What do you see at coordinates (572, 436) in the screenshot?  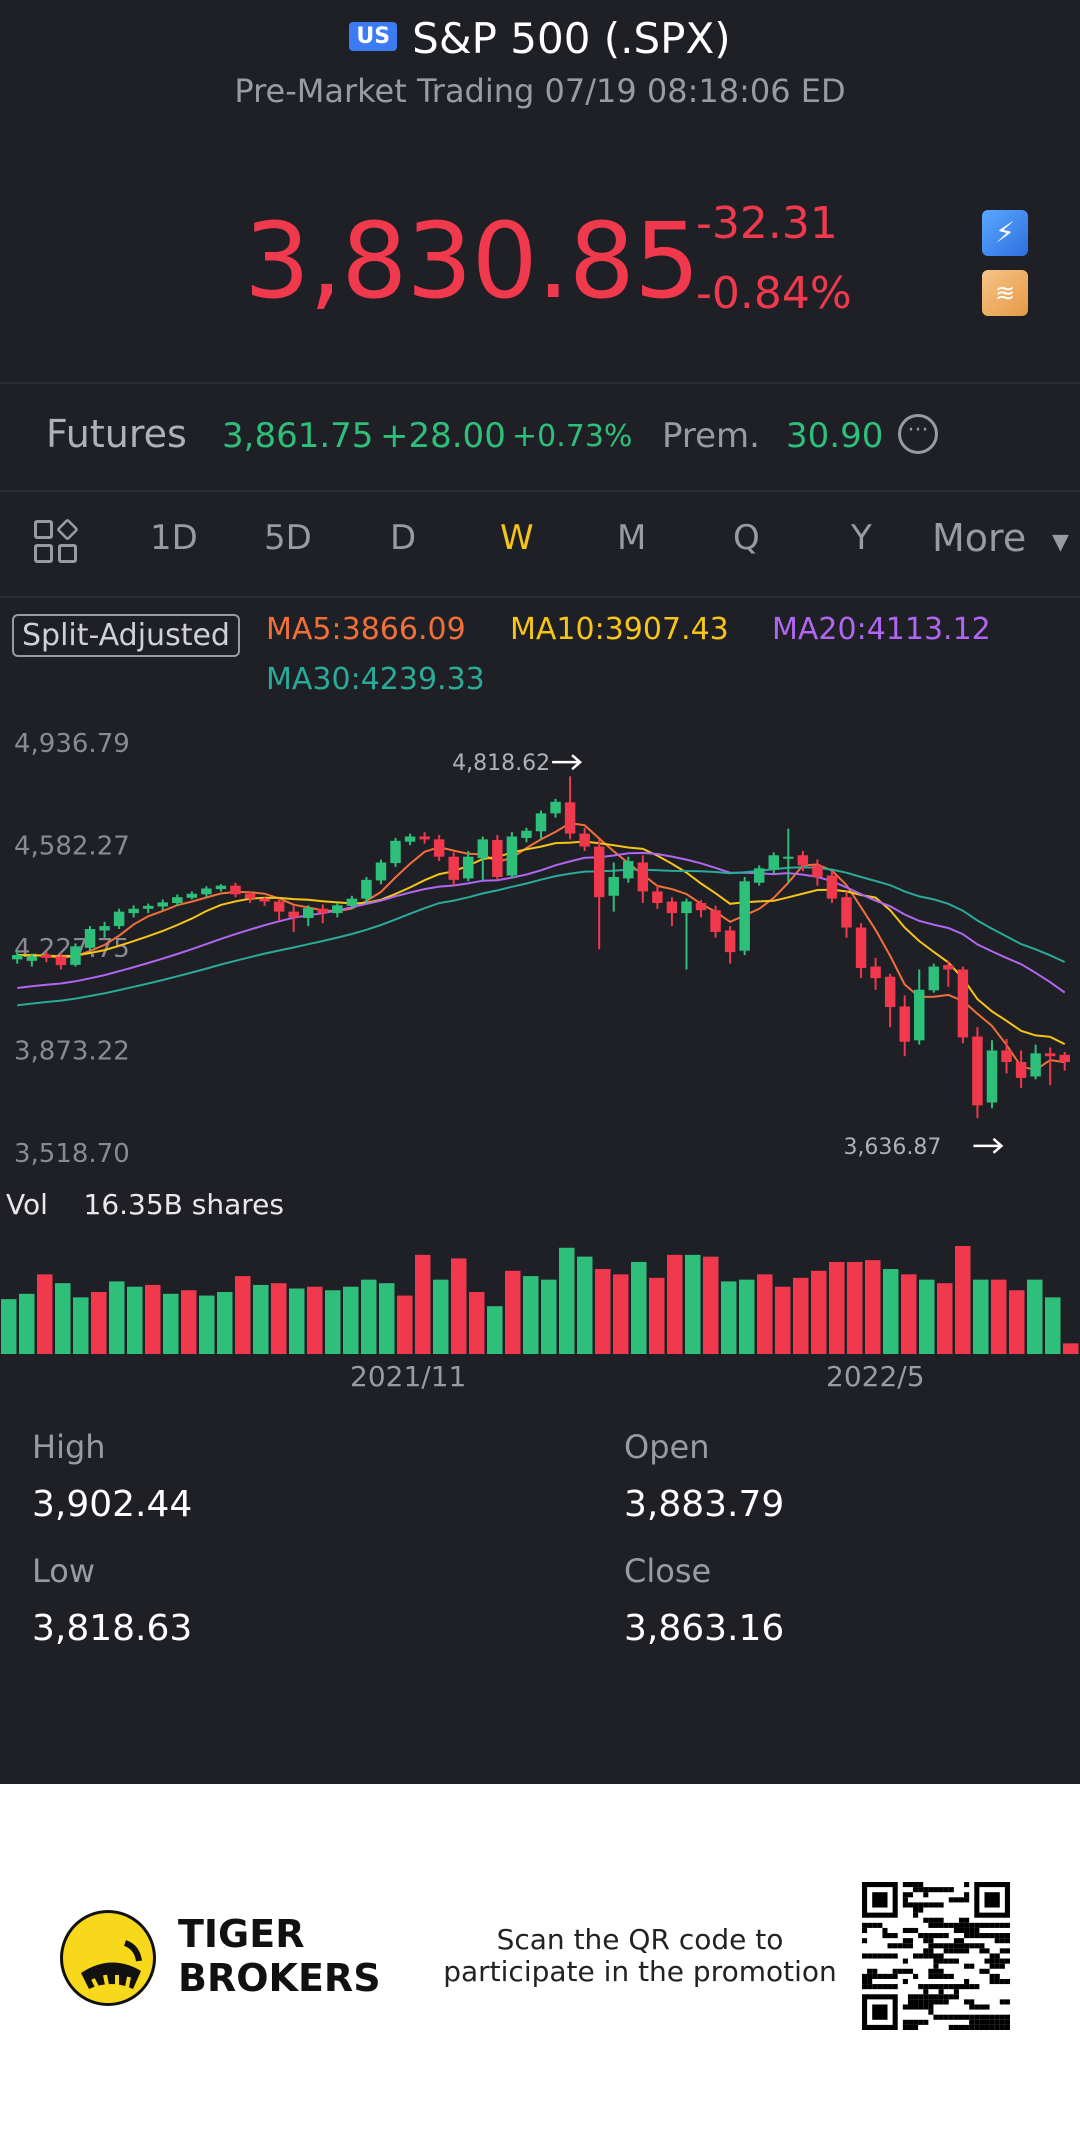 I see `futures-change-percent: +0.73%` at bounding box center [572, 436].